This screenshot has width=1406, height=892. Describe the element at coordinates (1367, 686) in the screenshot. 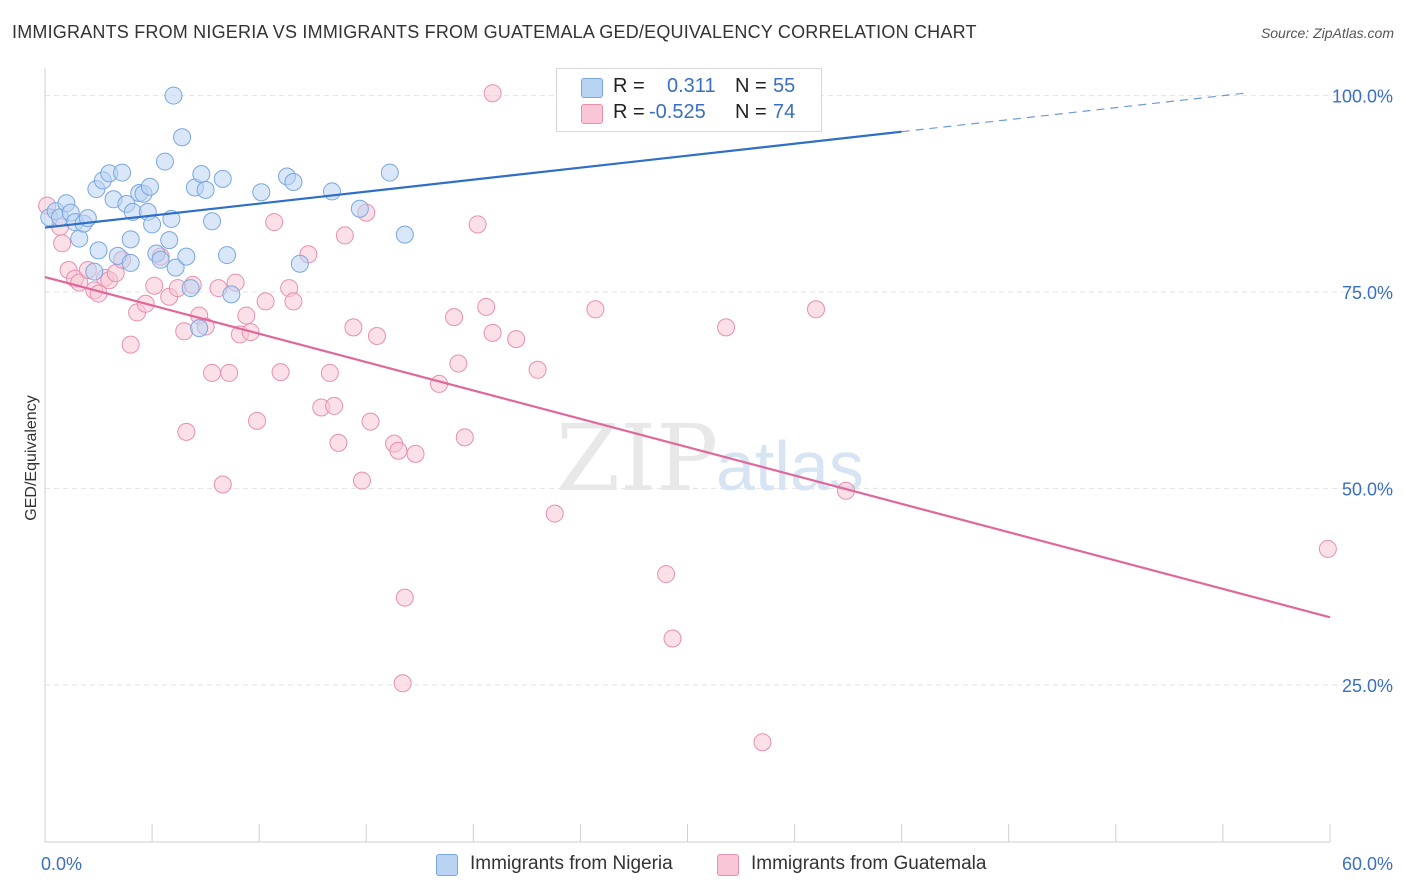

I see `y-tick-label: 25.0%` at that location.